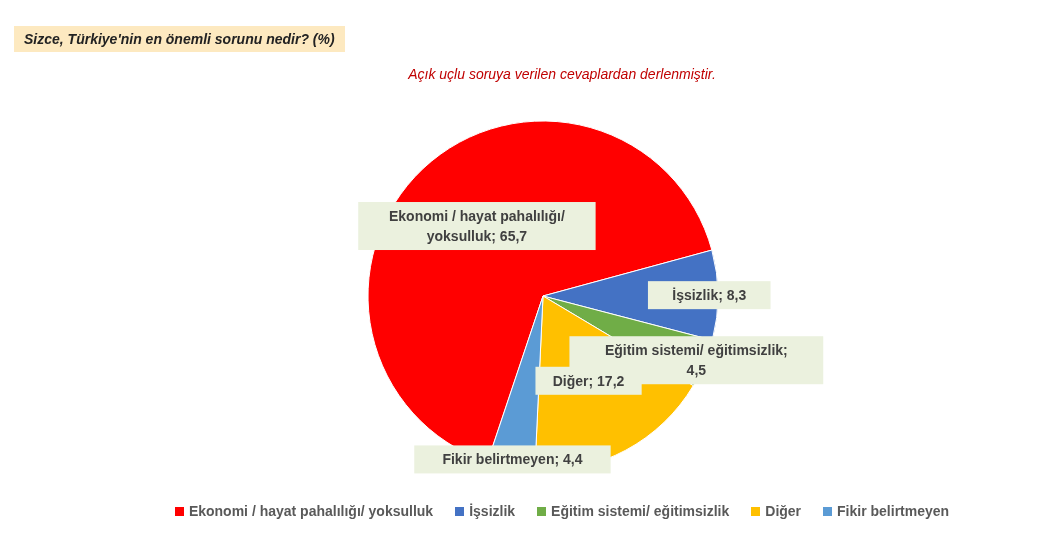 This screenshot has width=1064, height=545. I want to click on chart-subtitle: Açık uçlu soruya verilen cevaplardan derlenmiştir., so click(562, 74).